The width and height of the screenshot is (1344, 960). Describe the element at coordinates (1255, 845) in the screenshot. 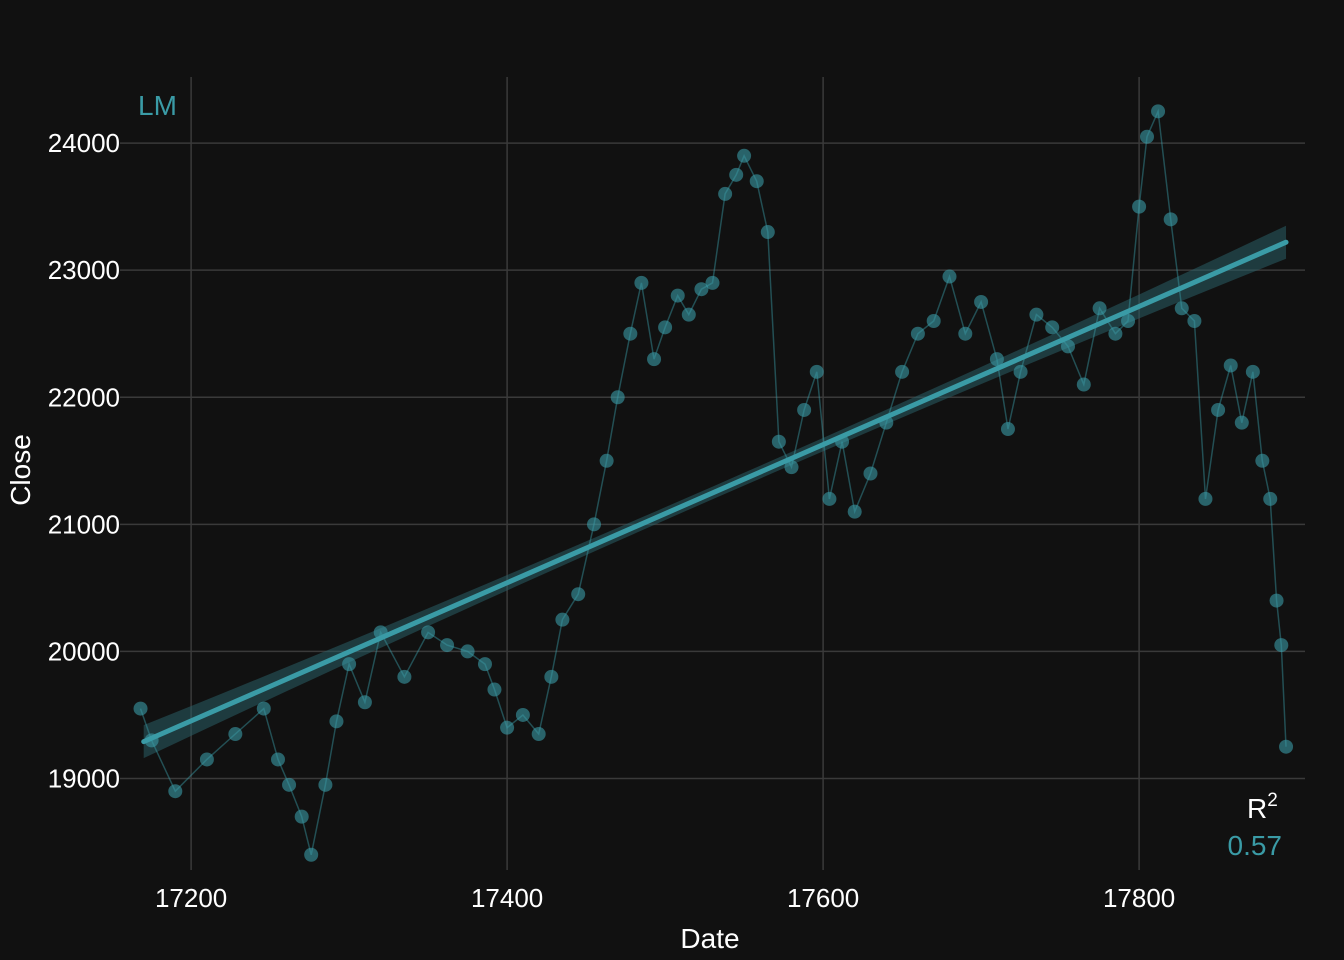

I see `r2-value: 0.57` at that location.